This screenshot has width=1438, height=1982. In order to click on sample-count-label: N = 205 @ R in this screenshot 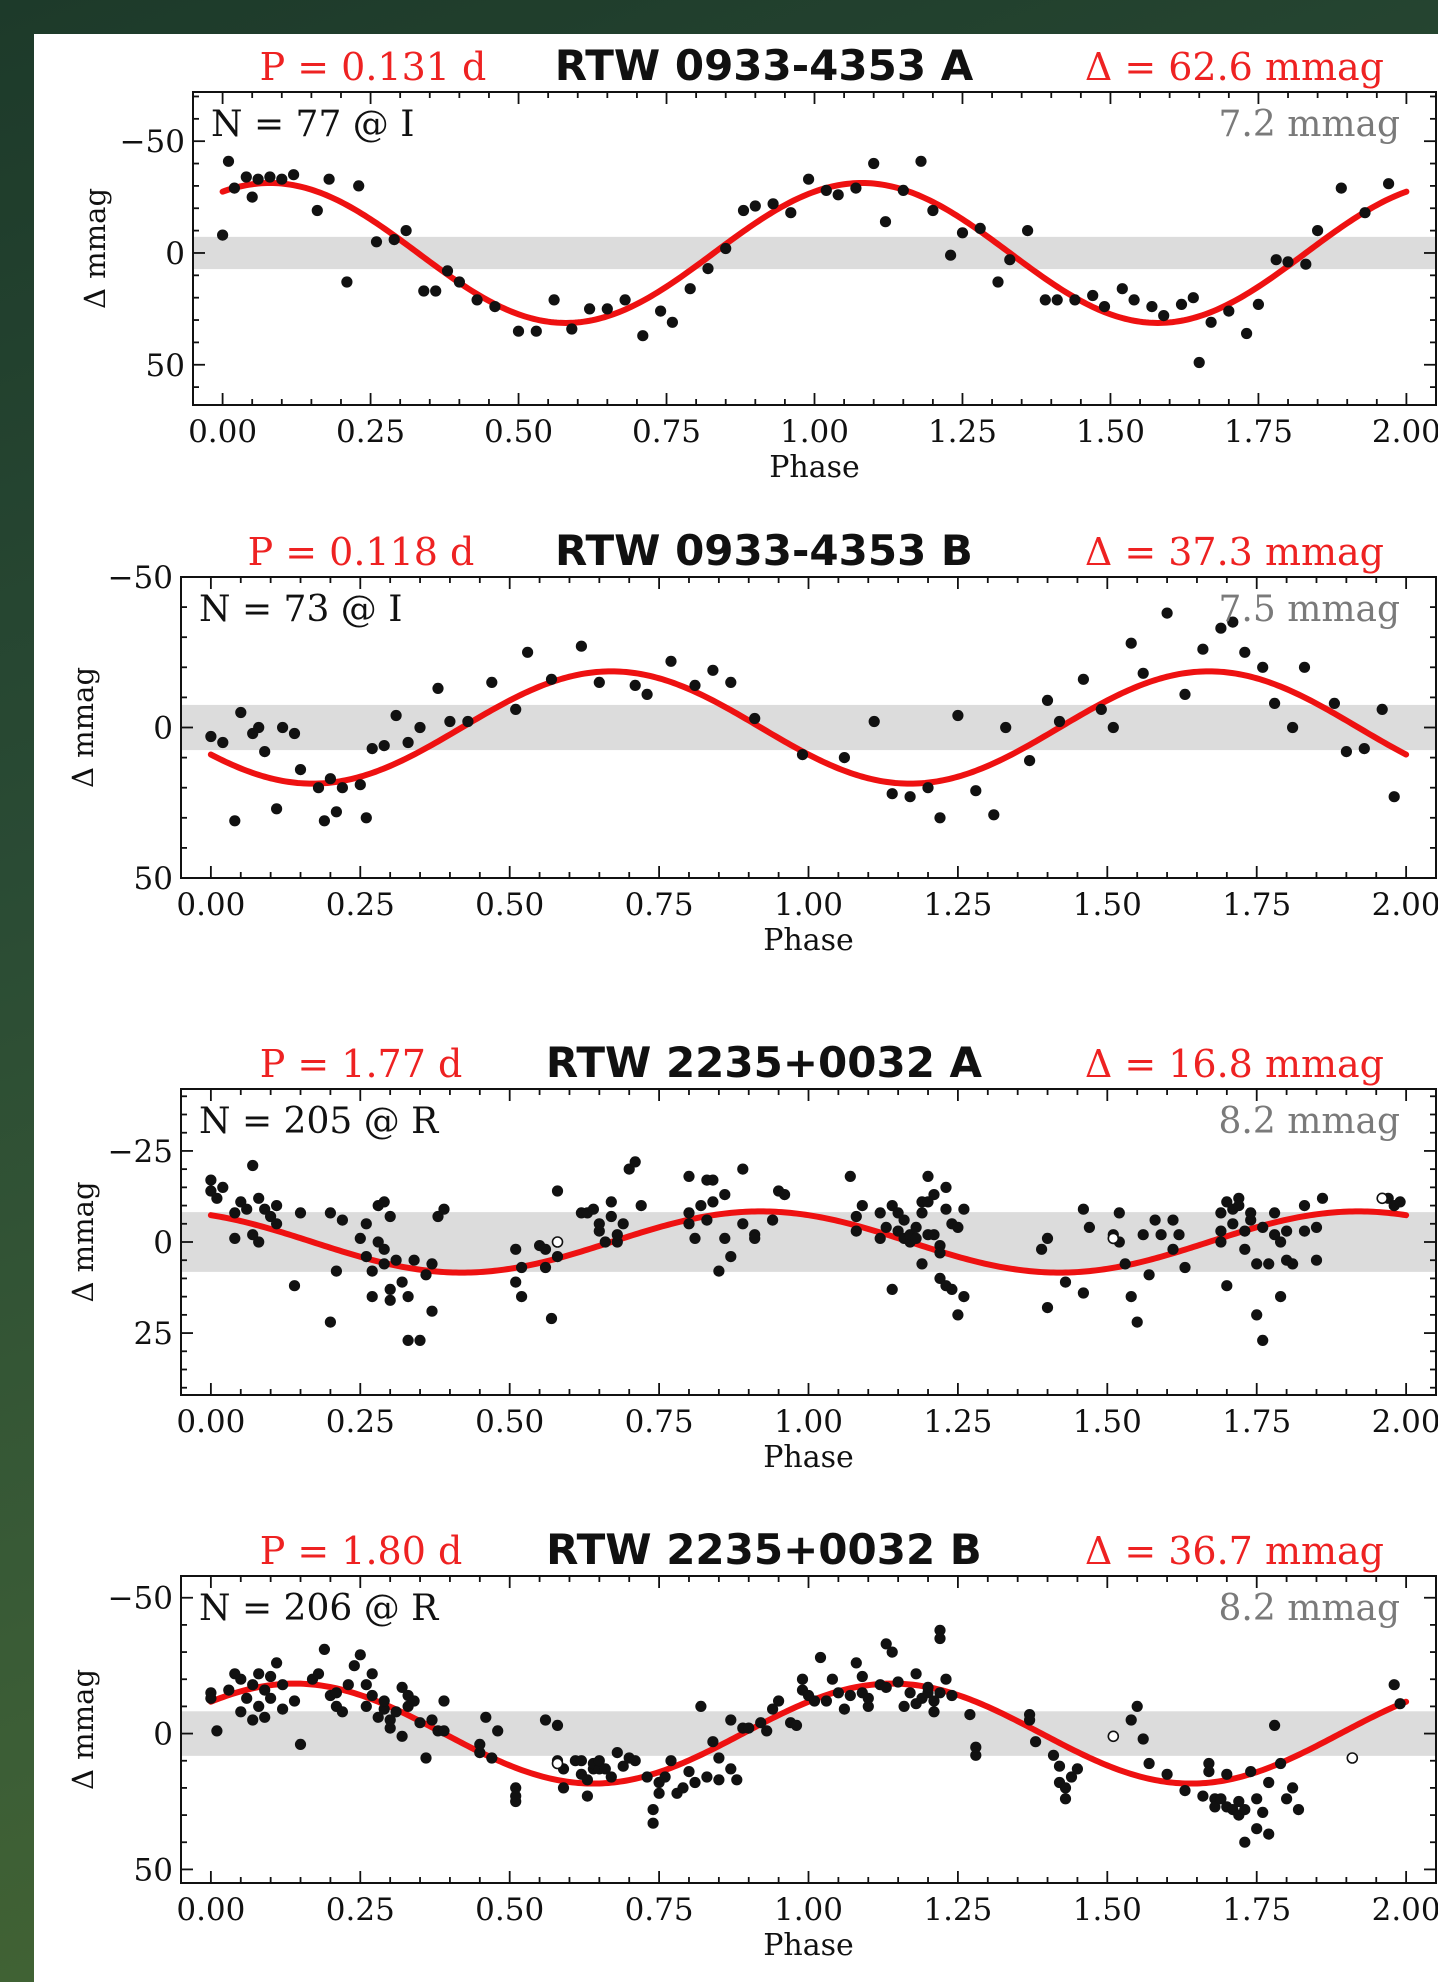, I will do `click(319, 1121)`.